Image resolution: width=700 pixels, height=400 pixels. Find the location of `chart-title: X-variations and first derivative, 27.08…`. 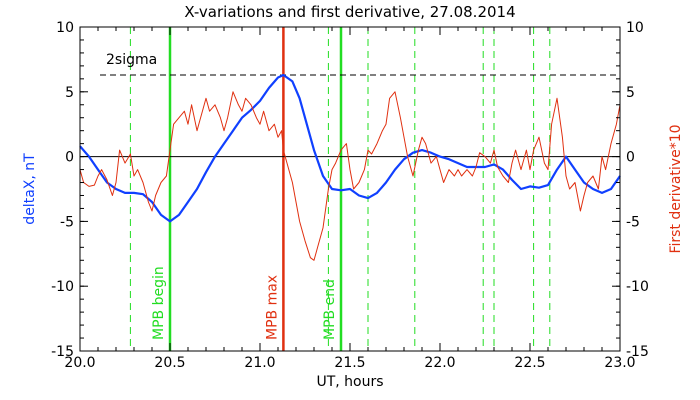

chart-title: X-variations and first derivative, 27.08… is located at coordinates (349, 12).